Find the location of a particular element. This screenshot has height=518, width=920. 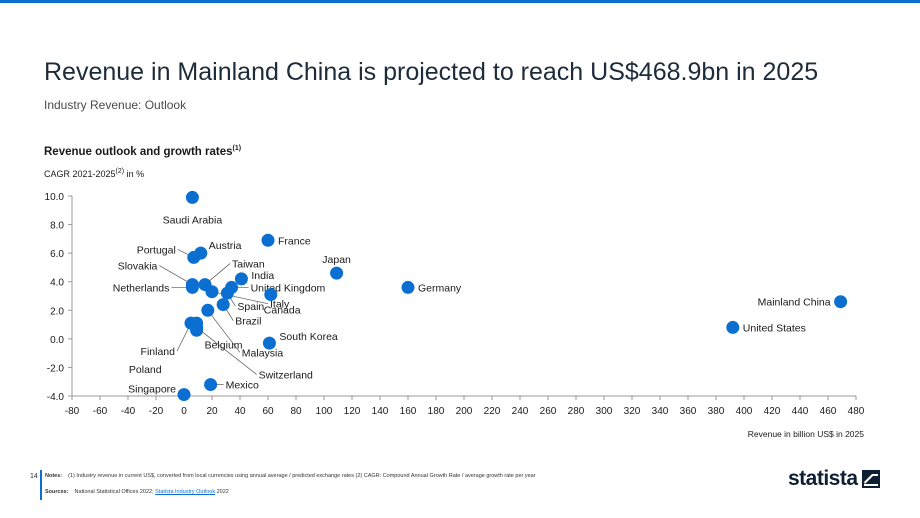

x-tick-label: 180 is located at coordinates (436, 411).